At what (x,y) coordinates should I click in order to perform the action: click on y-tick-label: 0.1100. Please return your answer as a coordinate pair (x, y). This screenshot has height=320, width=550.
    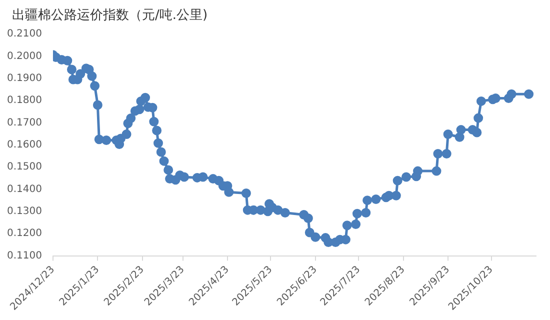
    Looking at the image, I should click on (24, 256).